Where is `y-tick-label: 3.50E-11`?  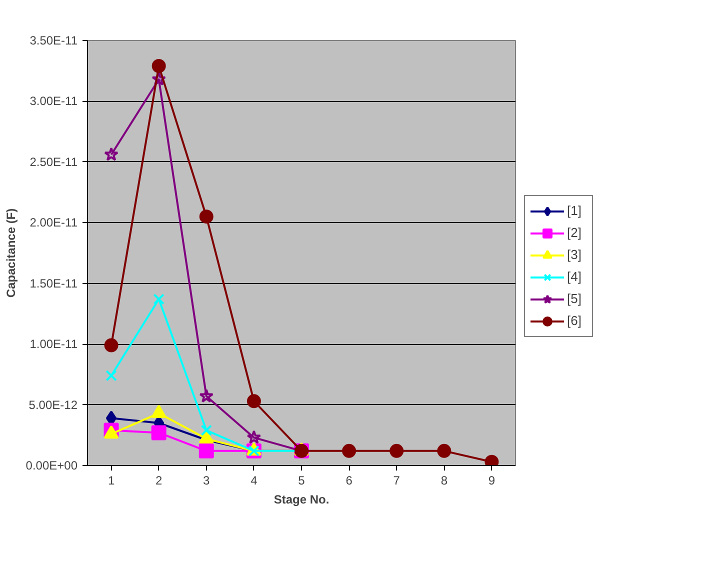 y-tick-label: 3.50E-11 is located at coordinates (54, 41).